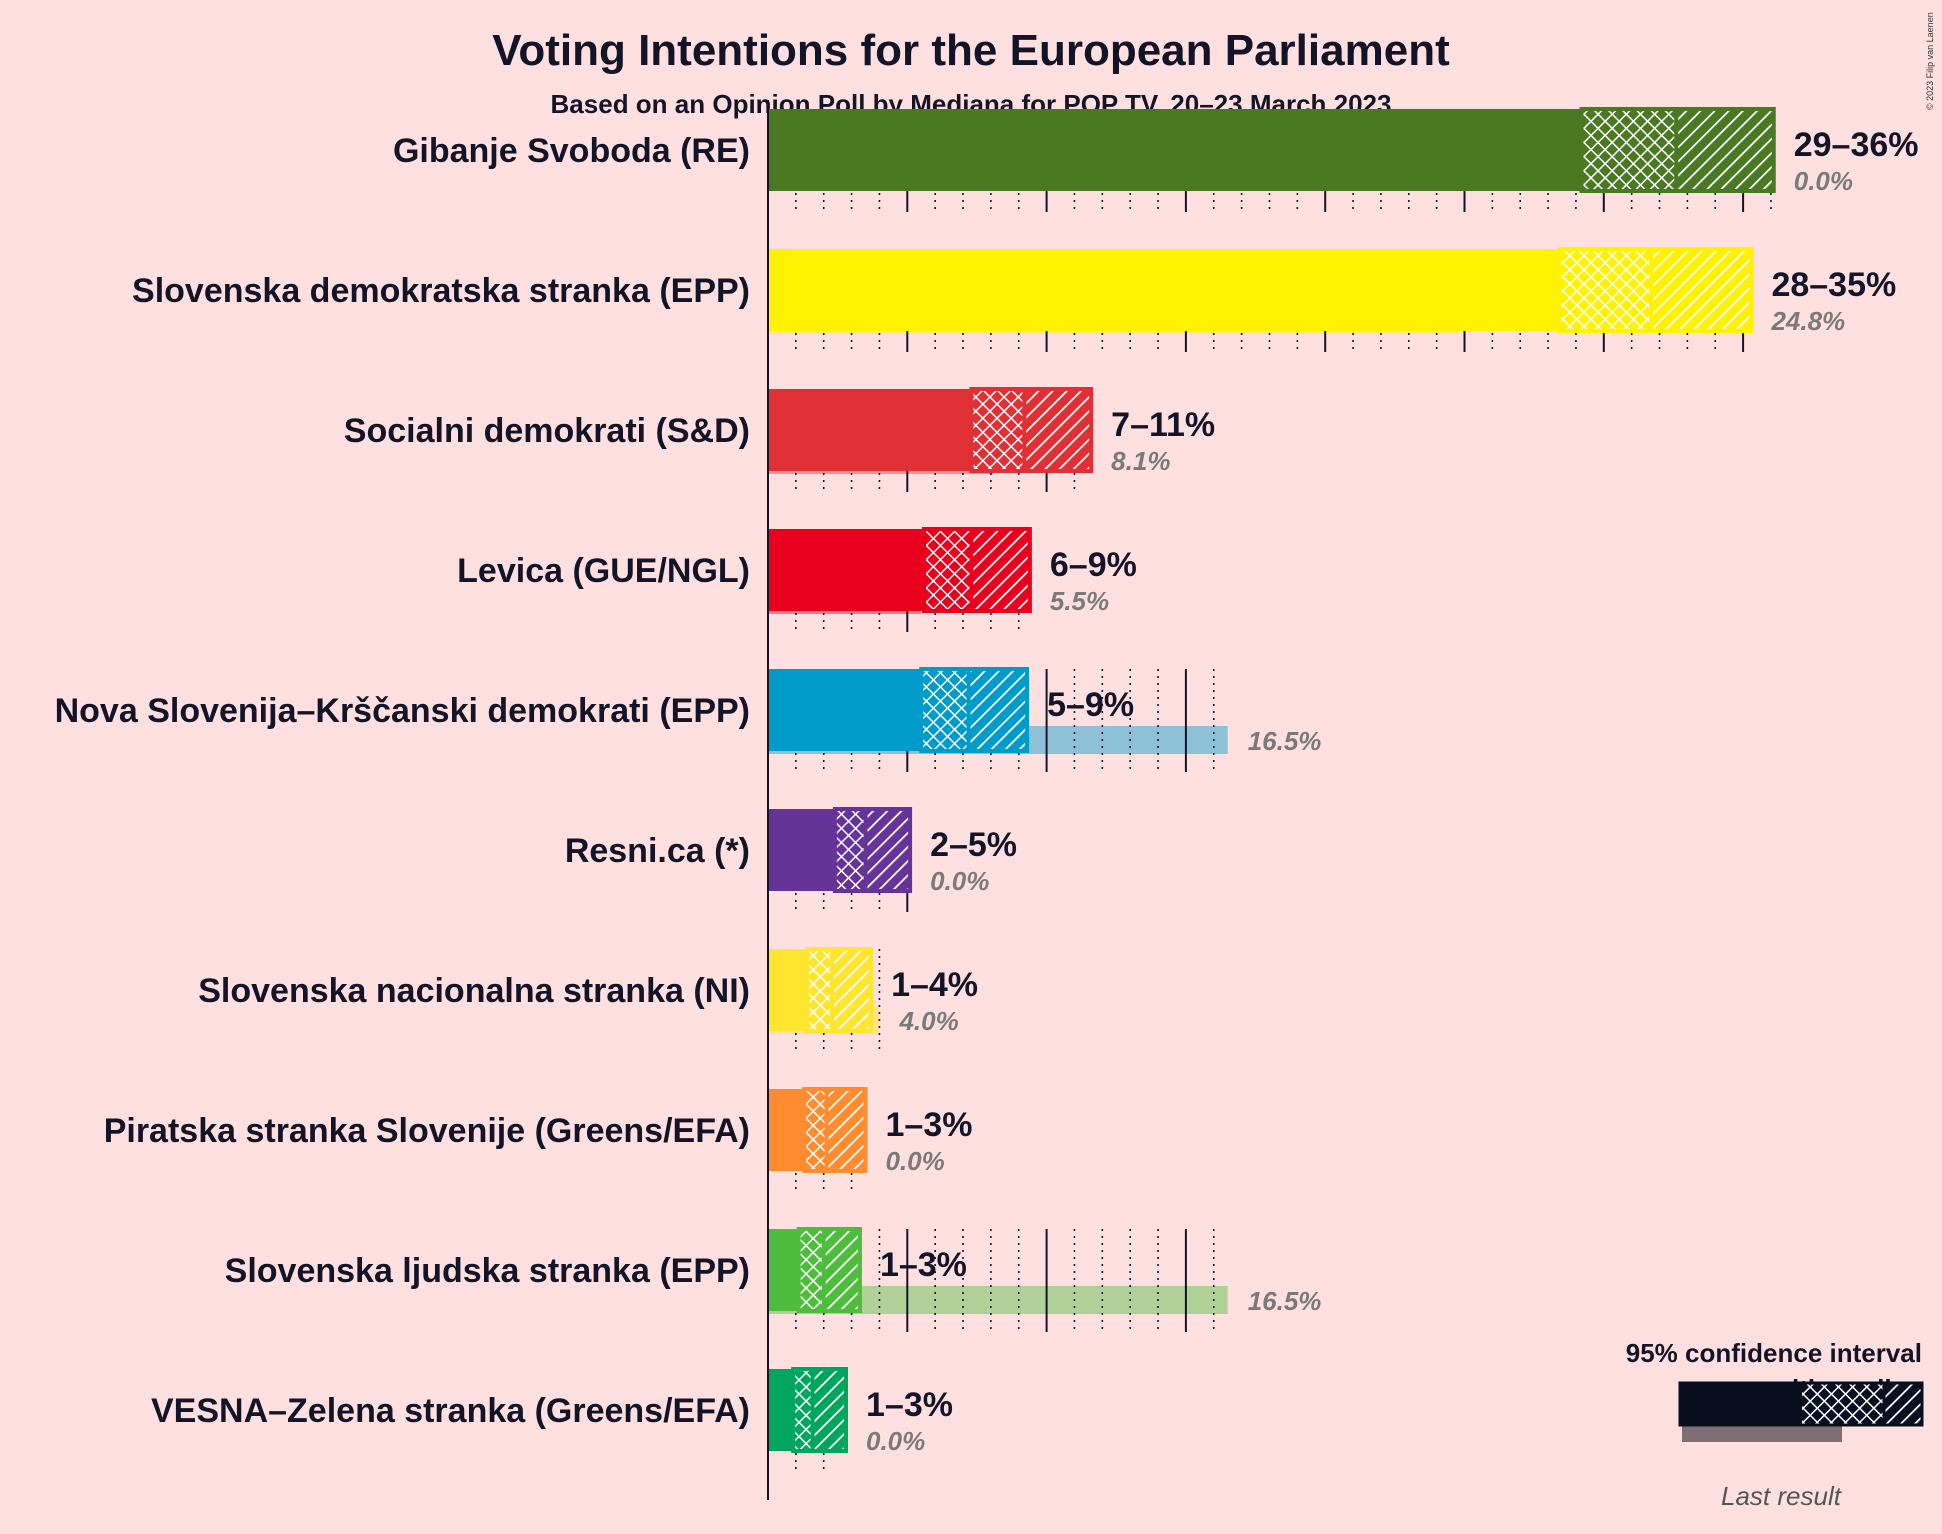 This screenshot has width=1942, height=1534. I want to click on last-result-label: 4.0%, so click(928, 1021).